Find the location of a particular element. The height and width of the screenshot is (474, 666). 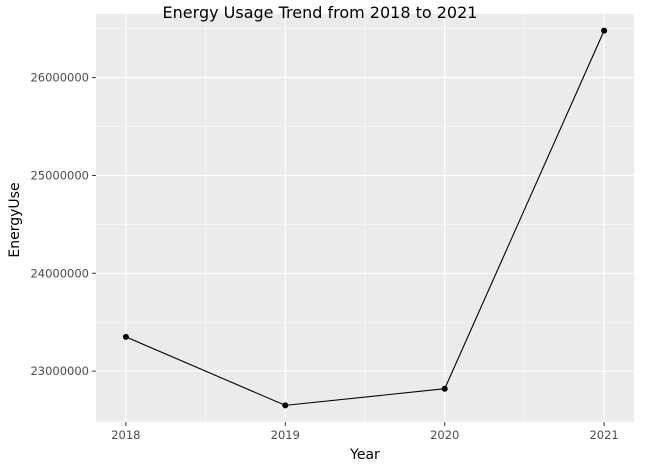

chart-title: Energy Usage Trend from 2018 to 2021 is located at coordinates (320, 12).